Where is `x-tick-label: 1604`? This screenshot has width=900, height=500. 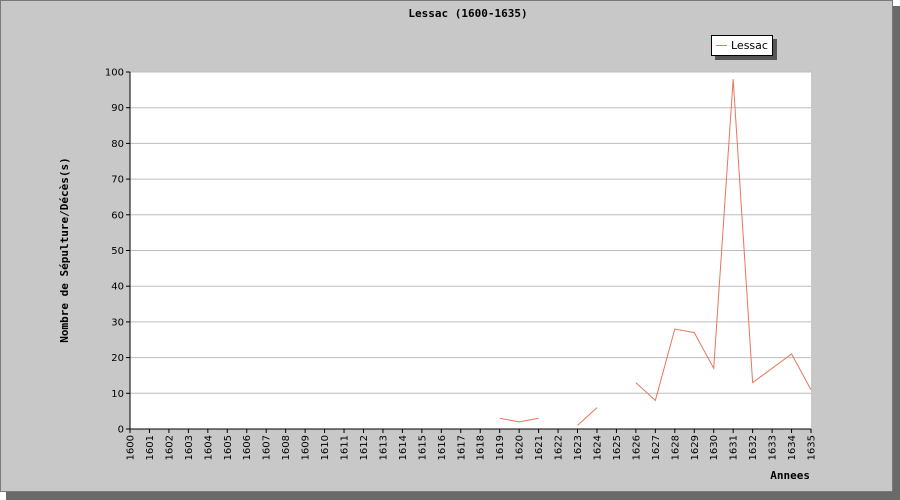
x-tick-label: 1604 is located at coordinates (208, 447).